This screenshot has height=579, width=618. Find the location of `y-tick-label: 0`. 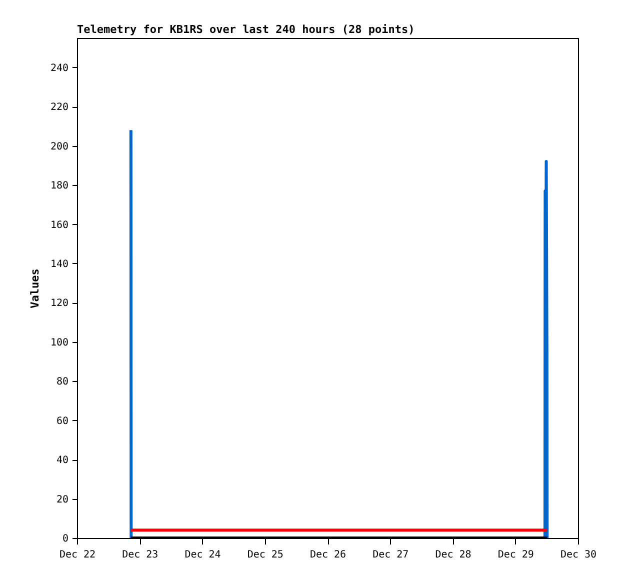

y-tick-label: 0 is located at coordinates (65, 539).